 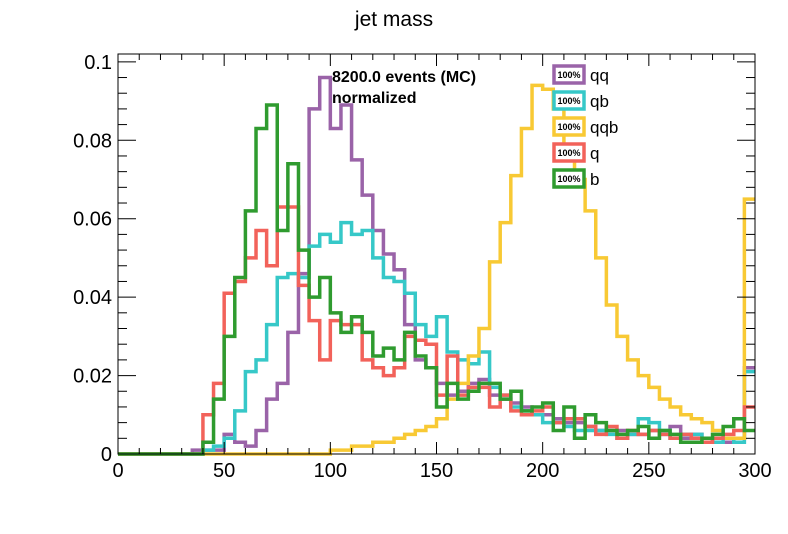 I want to click on x-tick-label: 100, so click(x=330, y=471).